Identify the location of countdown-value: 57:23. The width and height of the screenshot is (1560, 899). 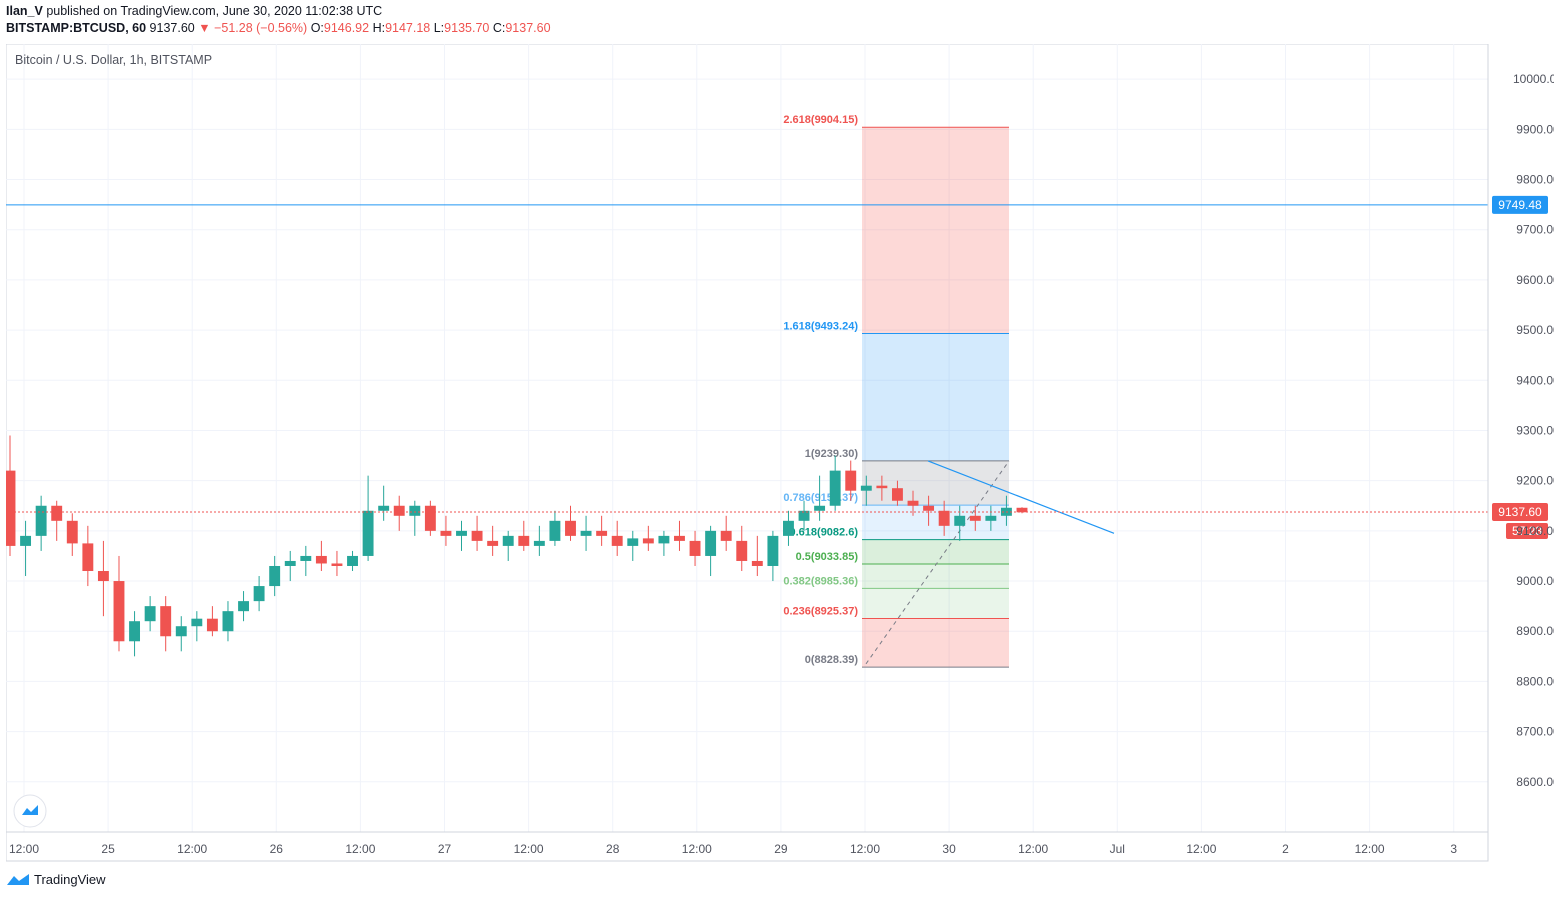
(1527, 531).